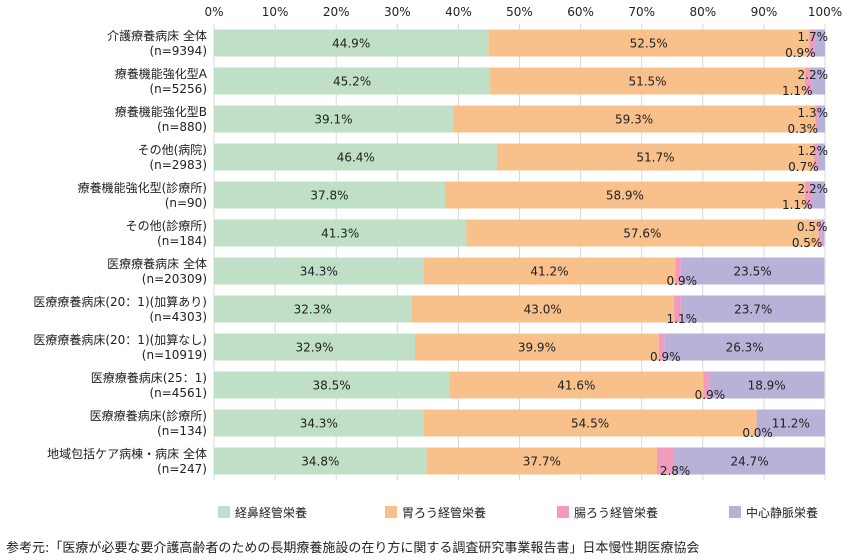  Describe the element at coordinates (518, 512) in the screenshot. I see `legend: 経鼻経管栄養 胃ろう経管栄養 腸ろう経管栄養 中心静脈栄養` at that location.